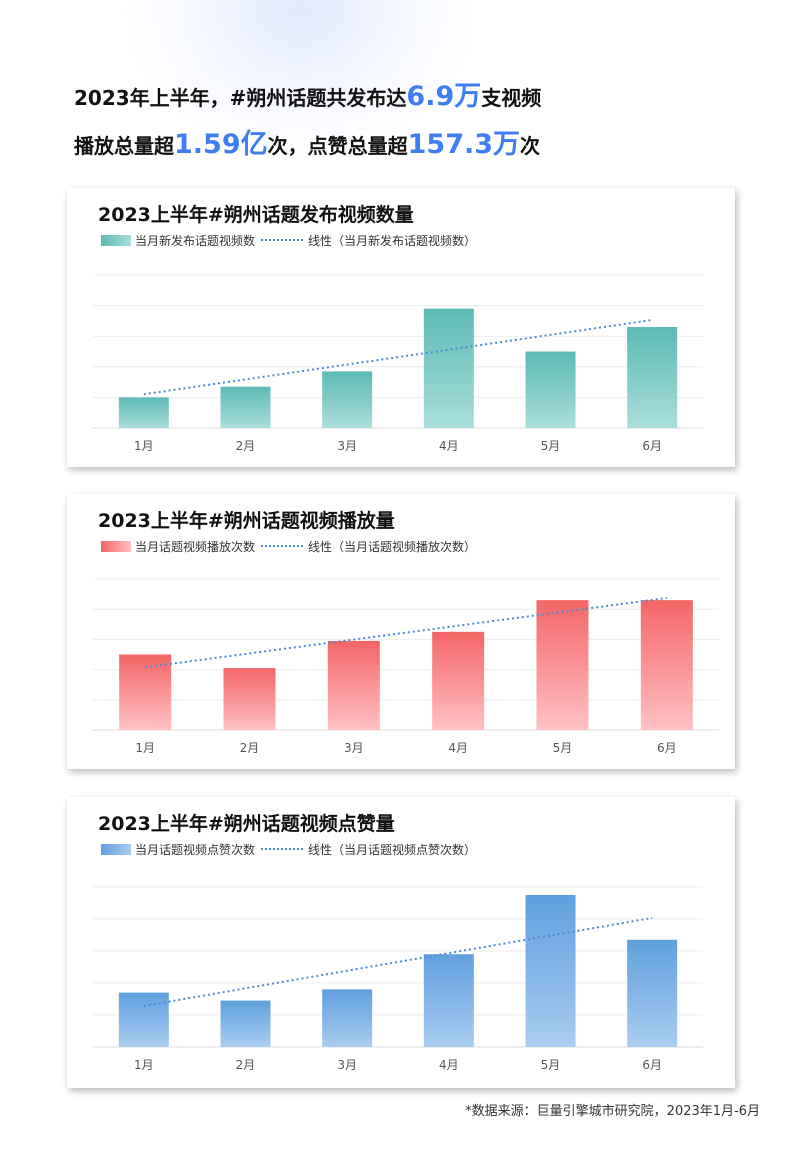 This screenshot has height=1164, width=806. I want to click on play-count-highlight: 1.59亿, so click(221, 144).